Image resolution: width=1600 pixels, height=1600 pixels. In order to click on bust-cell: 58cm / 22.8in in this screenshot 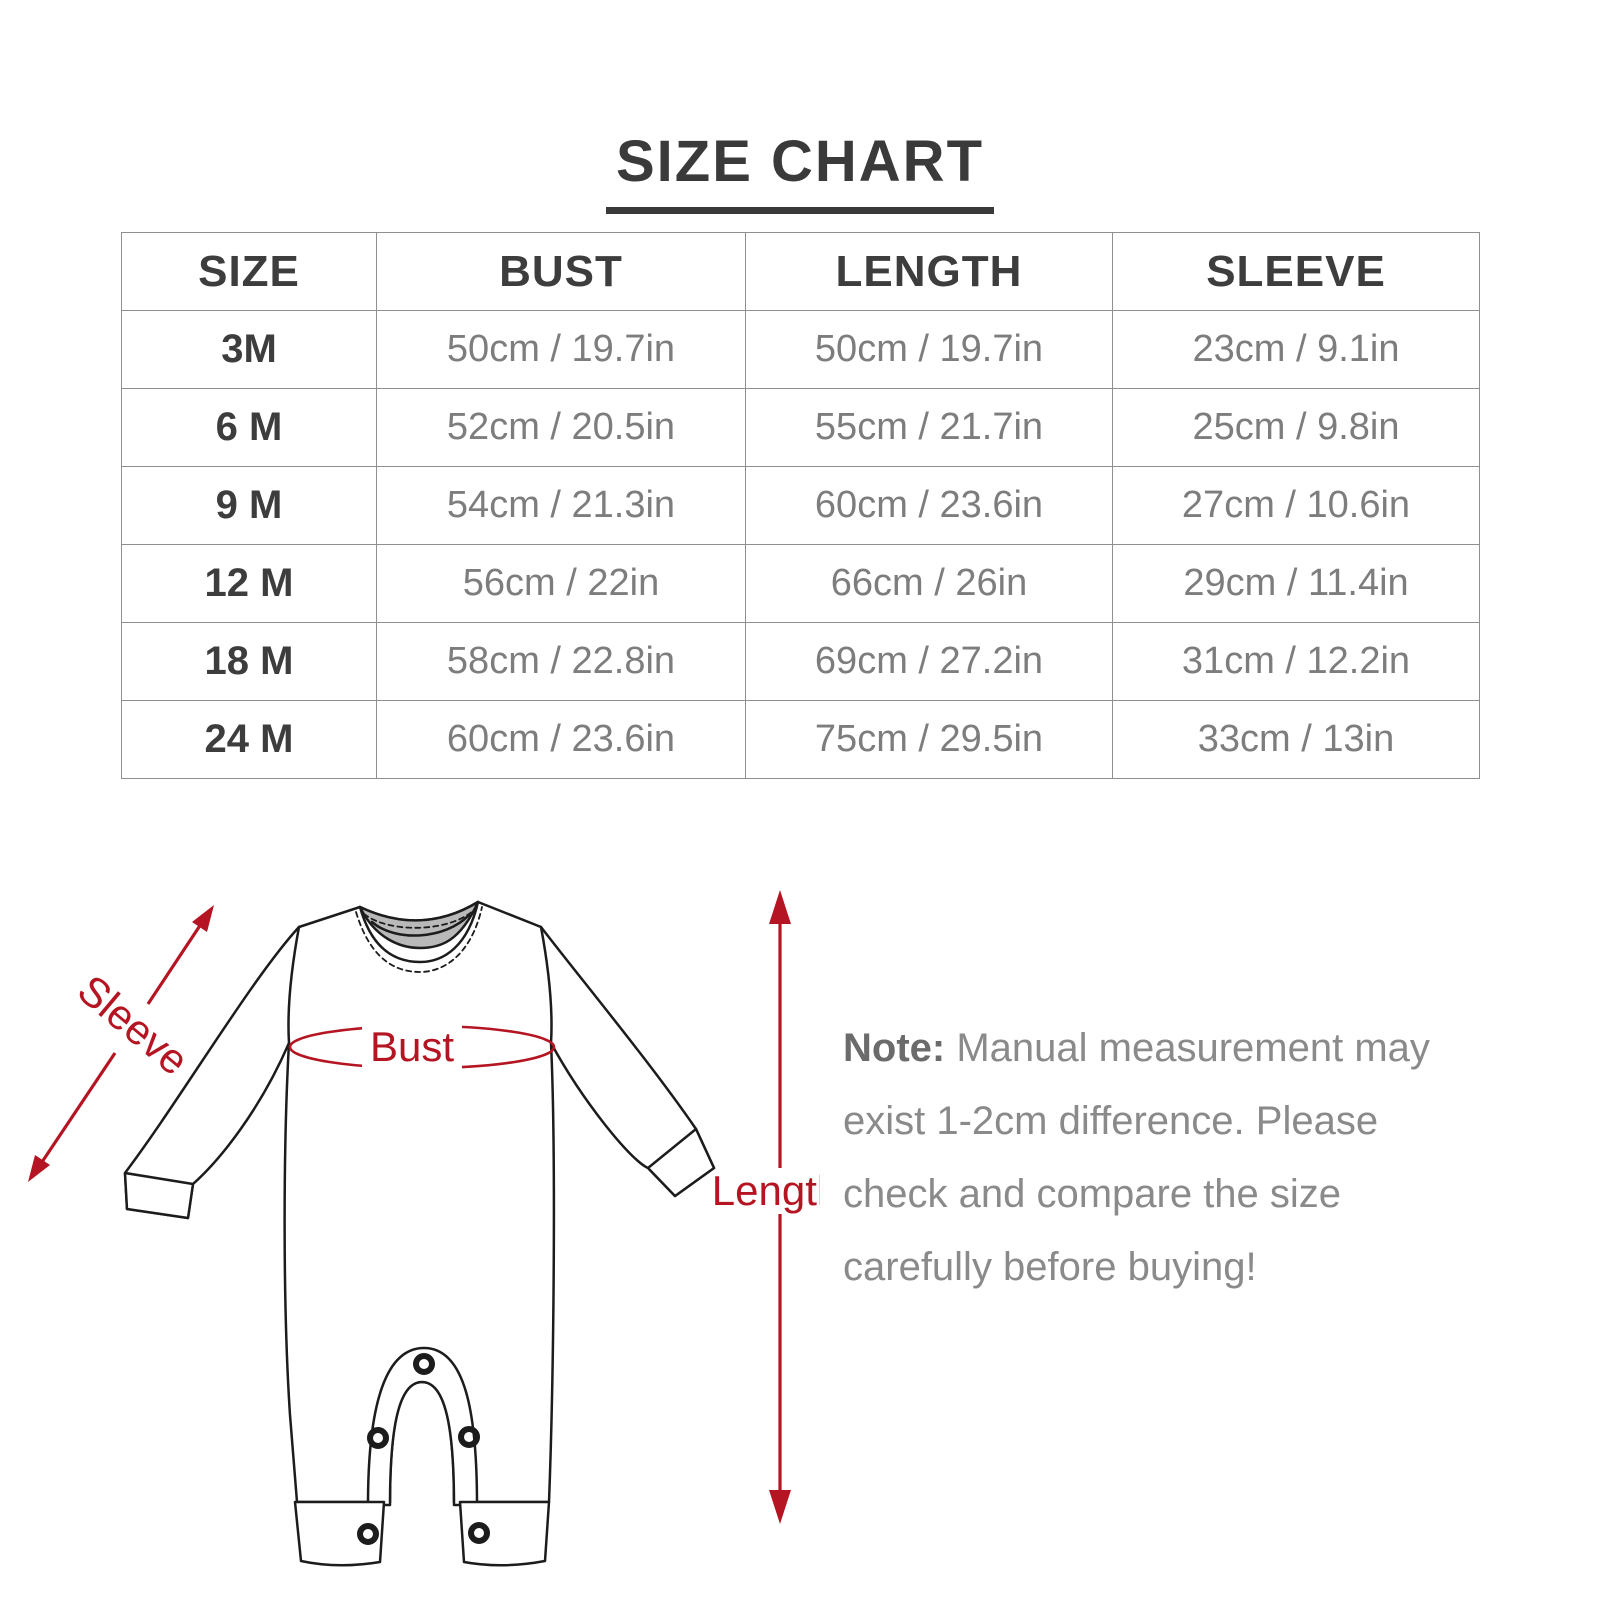, I will do `click(561, 661)`.